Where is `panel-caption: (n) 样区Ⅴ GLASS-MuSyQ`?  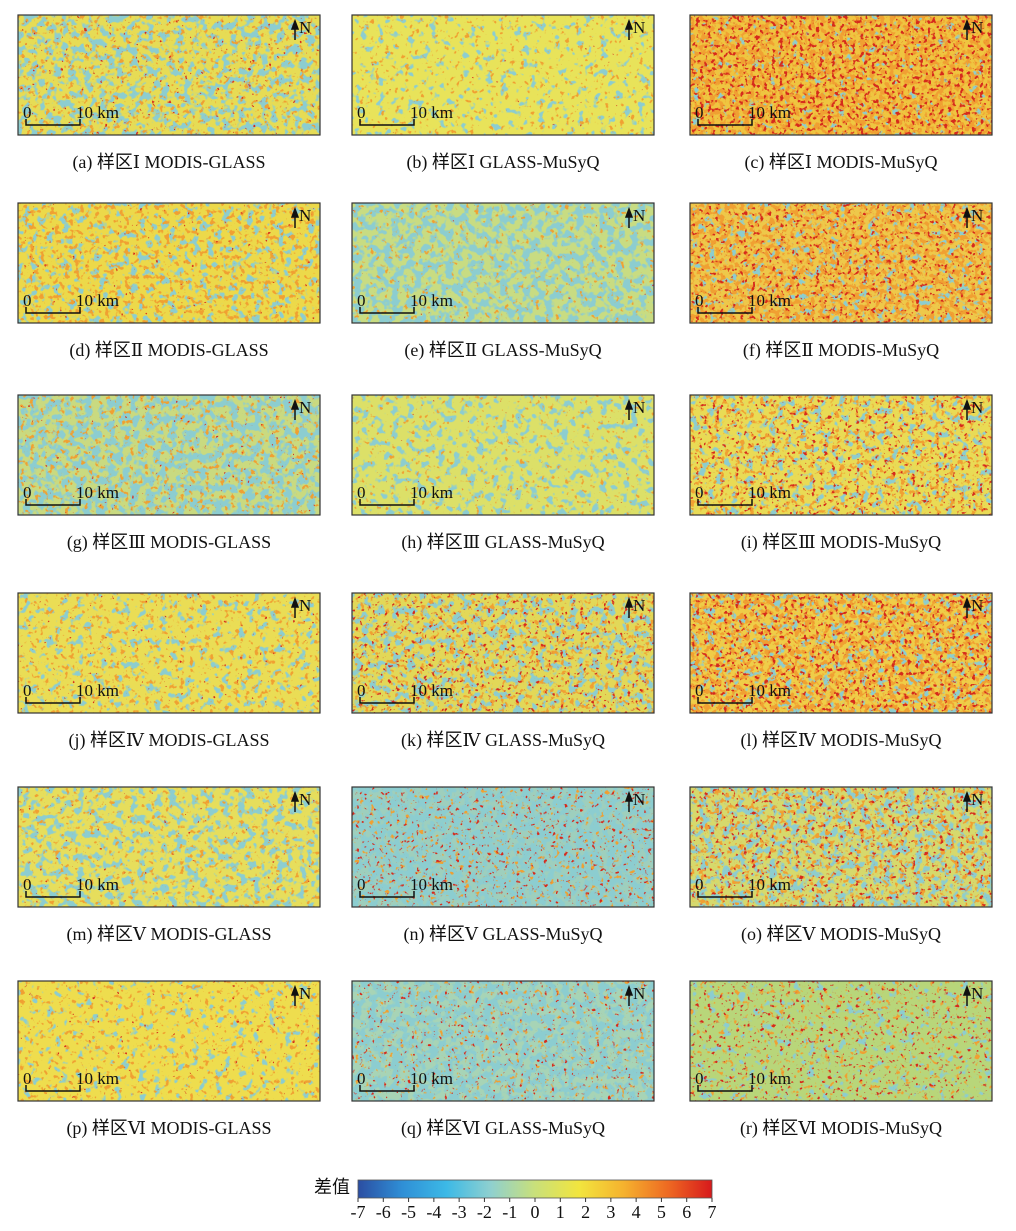 panel-caption: (n) 样区Ⅴ GLASS-MuSyQ is located at coordinates (502, 934).